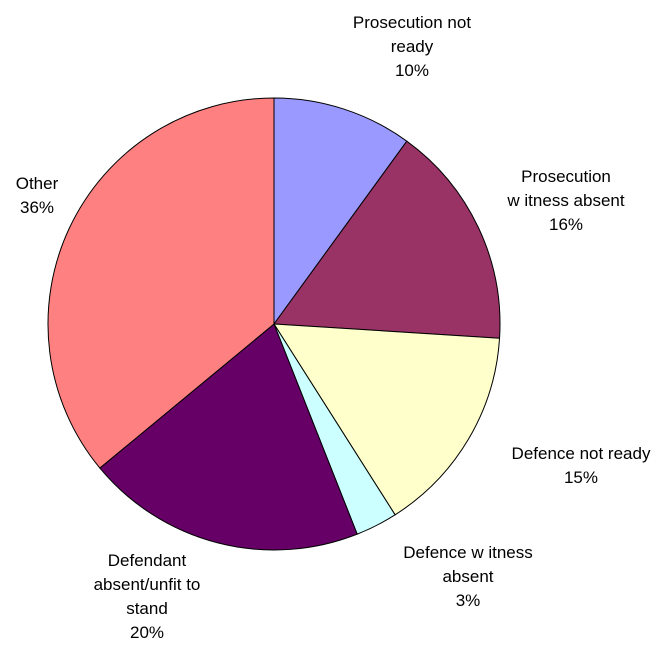  Describe the element at coordinates (147, 608) in the screenshot. I see `slice-label-text: stand` at that location.